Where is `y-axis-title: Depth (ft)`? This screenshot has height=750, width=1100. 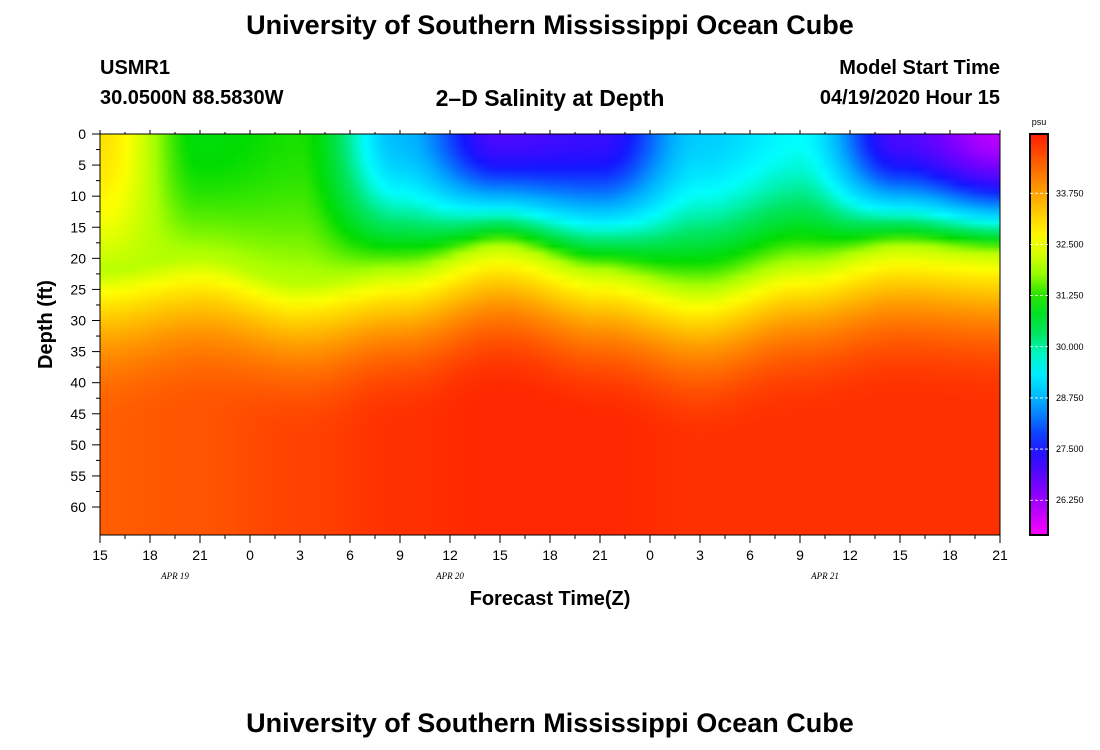
y-axis-title: Depth (ft) is located at coordinates (46, 324).